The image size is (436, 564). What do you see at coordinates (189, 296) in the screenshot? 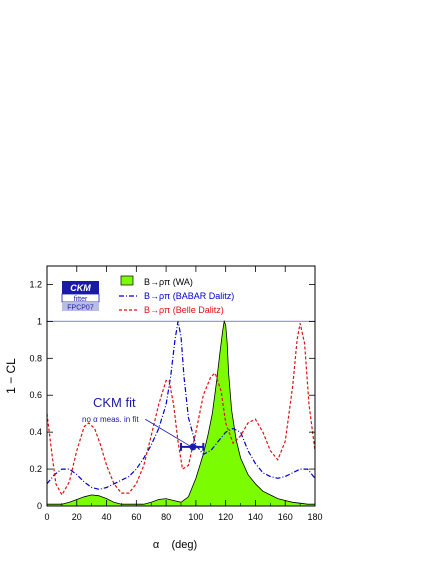
I see `legend-label-babar: B→ρπ (BABAR Dalitz)` at bounding box center [189, 296].